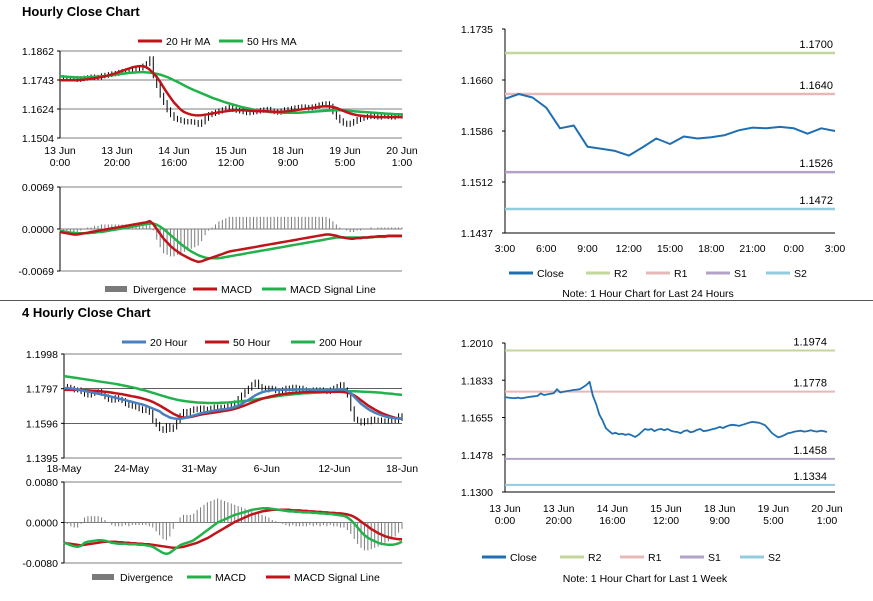  I want to click on hourly-macd-legend-label: Divergence, so click(159, 290).